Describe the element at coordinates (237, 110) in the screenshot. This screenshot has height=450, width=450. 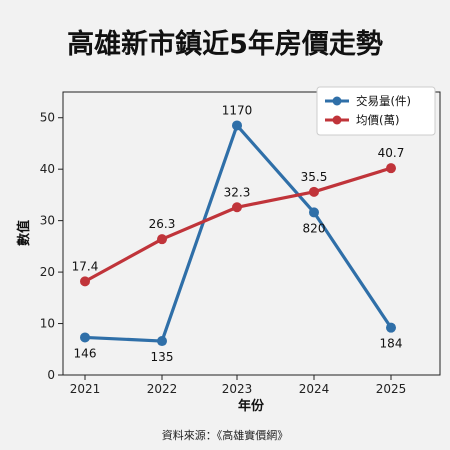
I see `data-label: 1170` at that location.